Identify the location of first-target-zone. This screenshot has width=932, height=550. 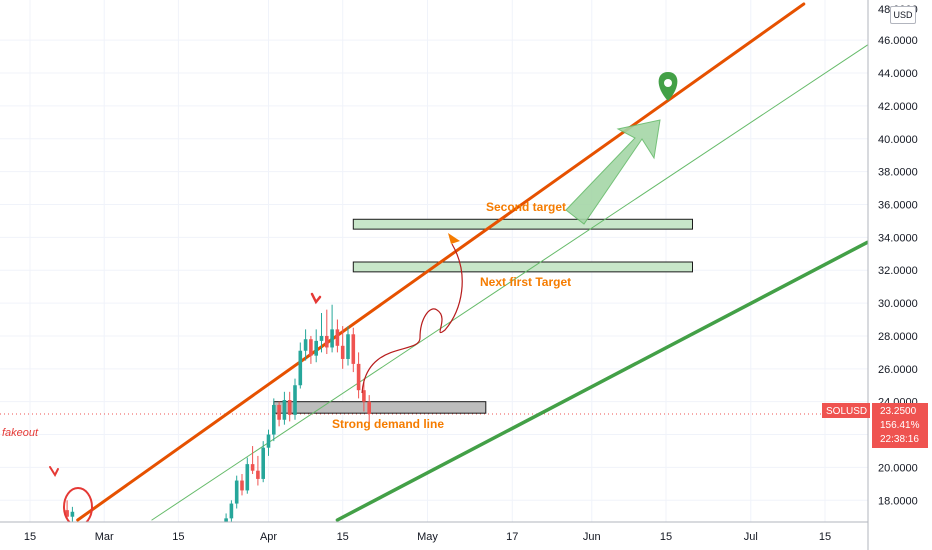
(522, 267).